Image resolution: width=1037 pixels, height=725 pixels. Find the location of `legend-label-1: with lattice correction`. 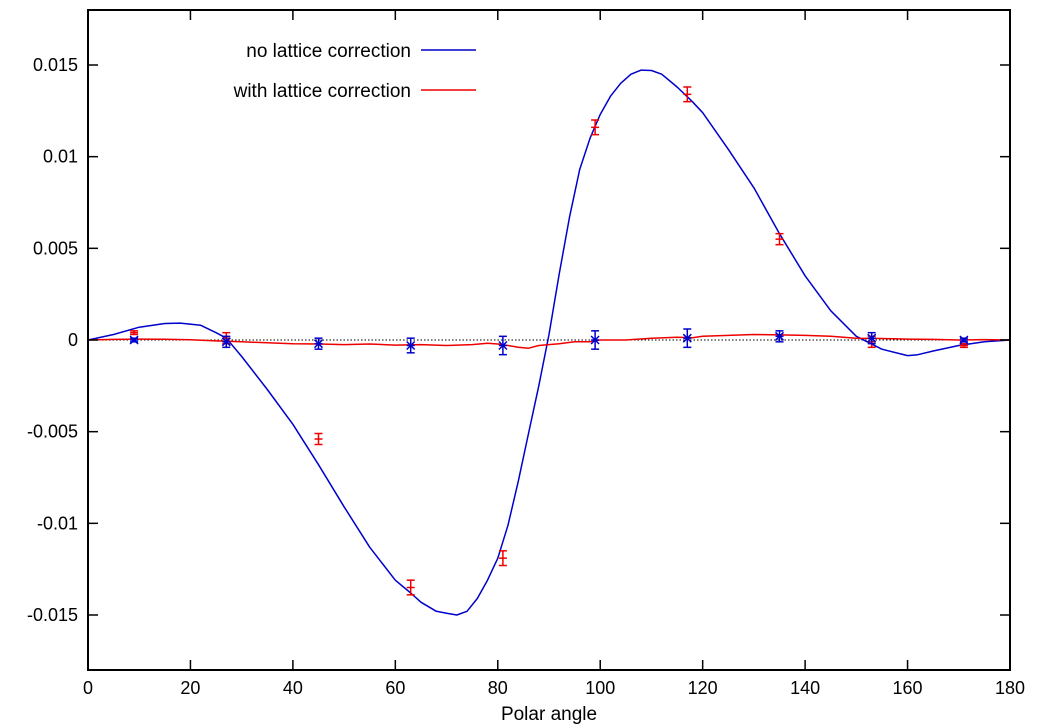

legend-label-1: with lattice correction is located at coordinates (322, 91).